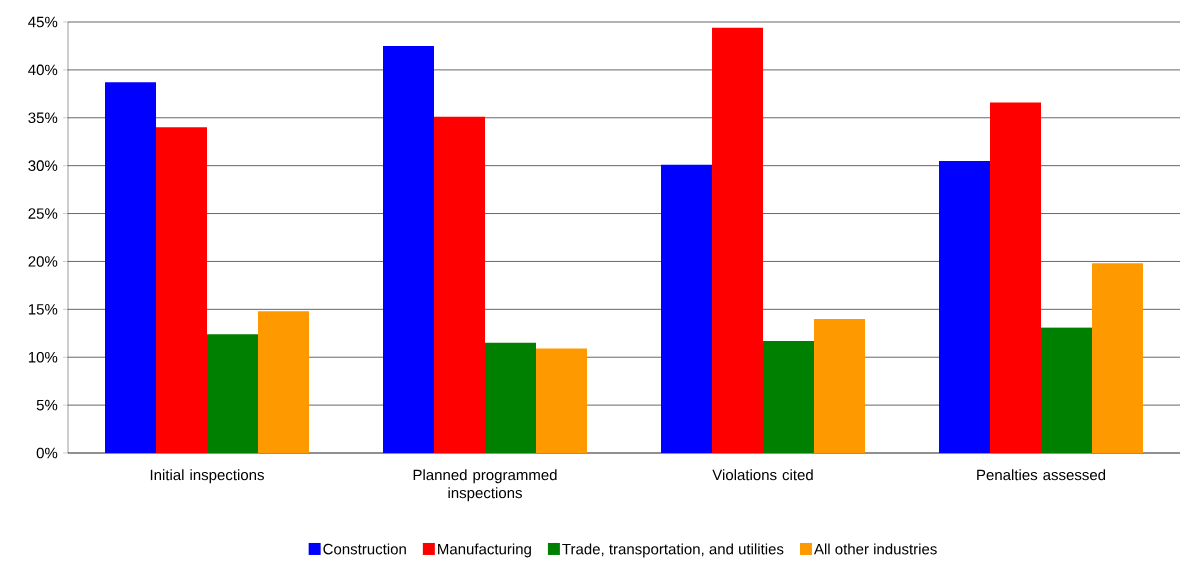  Describe the element at coordinates (484, 550) in the screenshot. I see `legend-label: Manufacturing` at that location.